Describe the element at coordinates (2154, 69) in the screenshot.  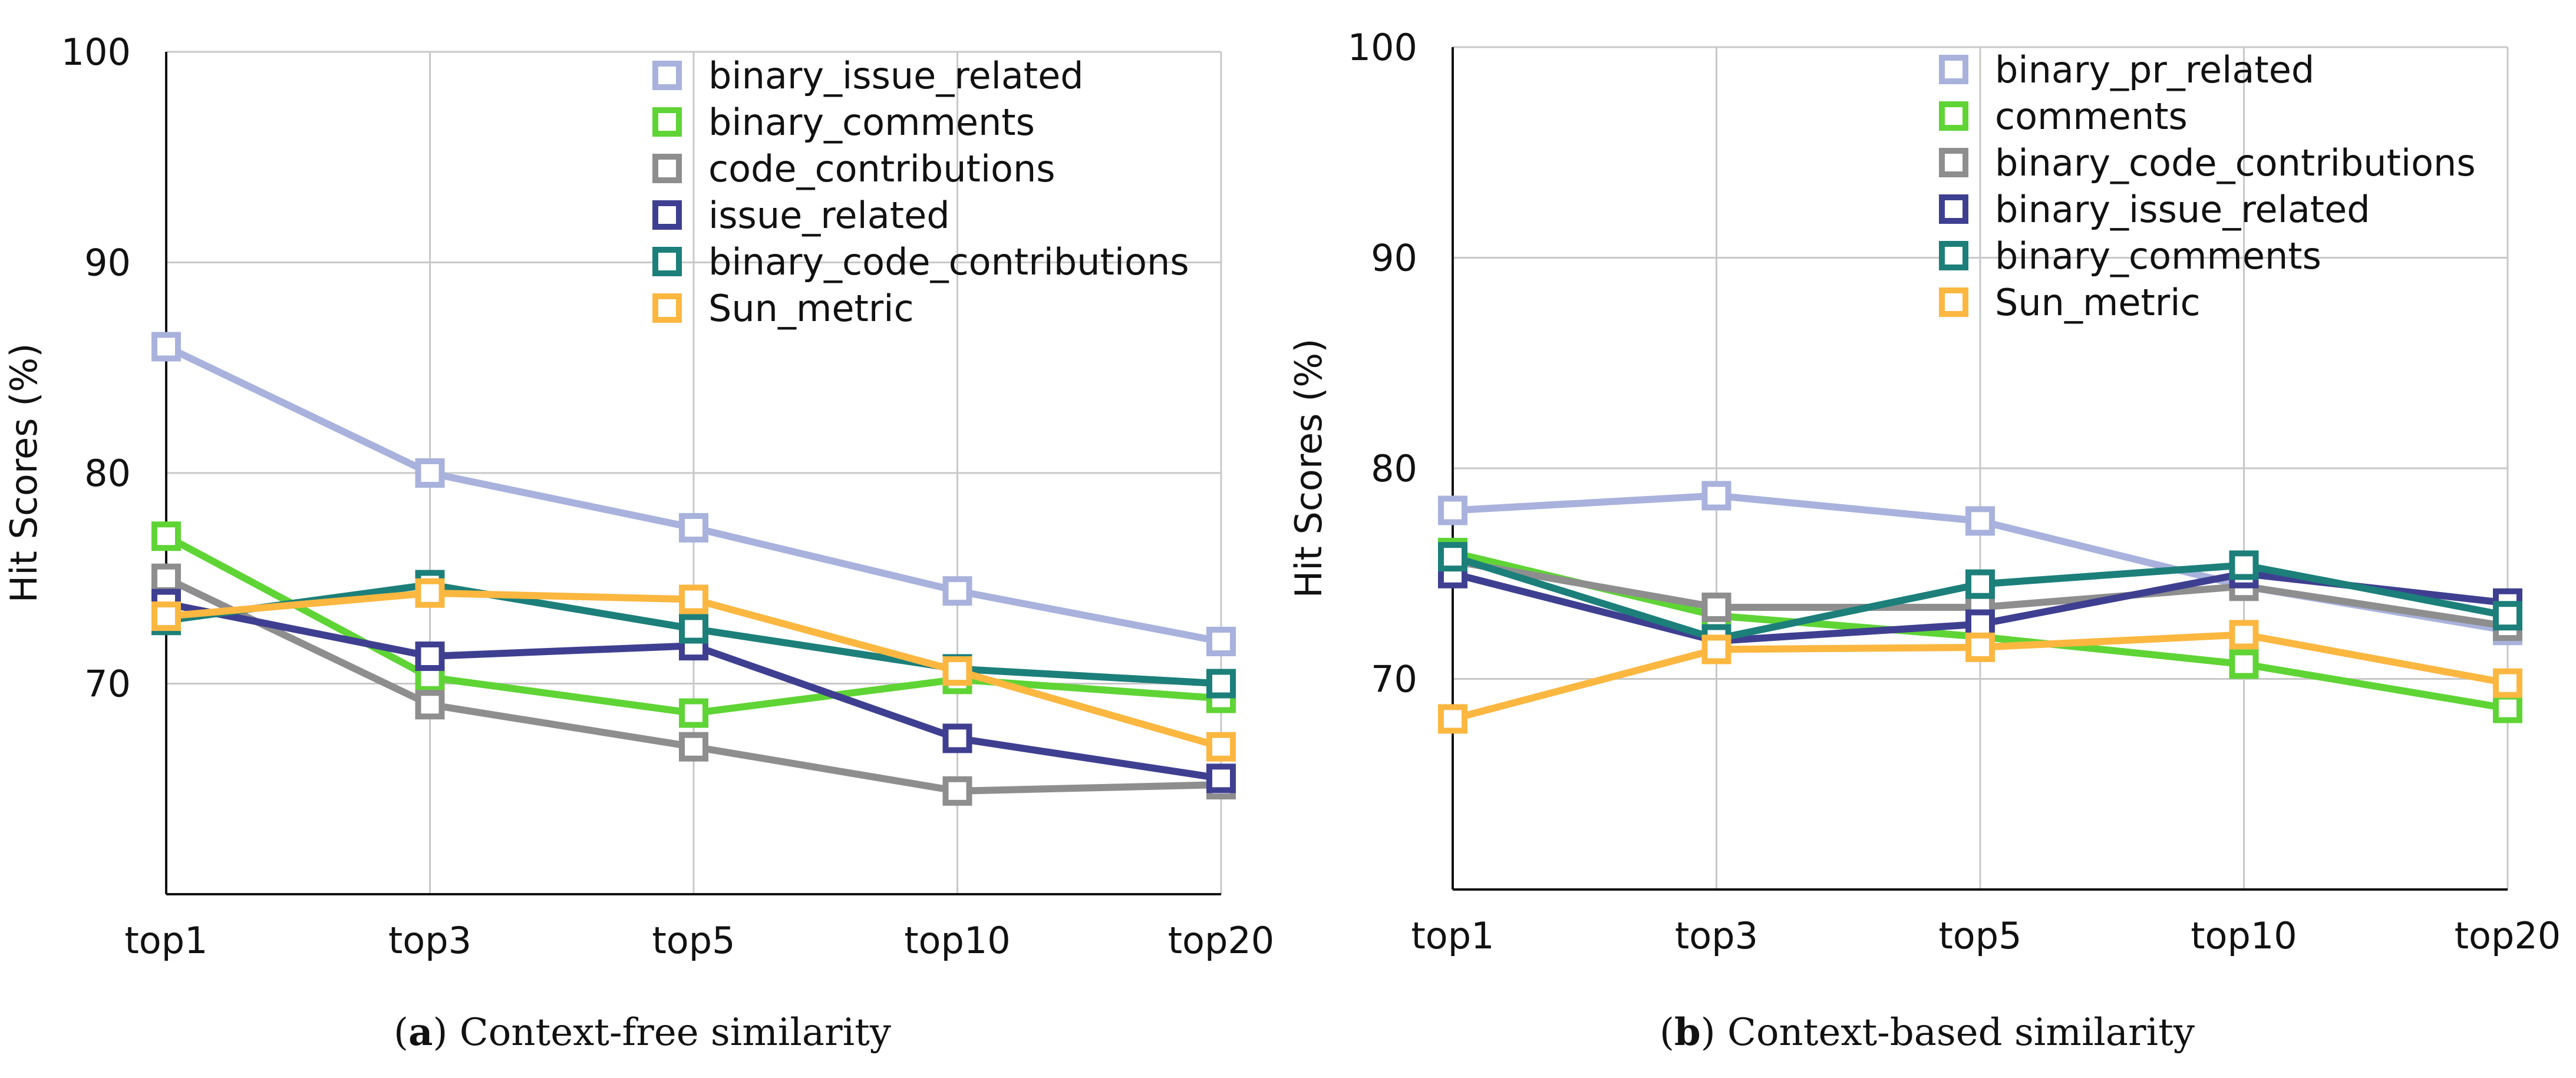
I see `legend-label: binary_pr_related` at that location.